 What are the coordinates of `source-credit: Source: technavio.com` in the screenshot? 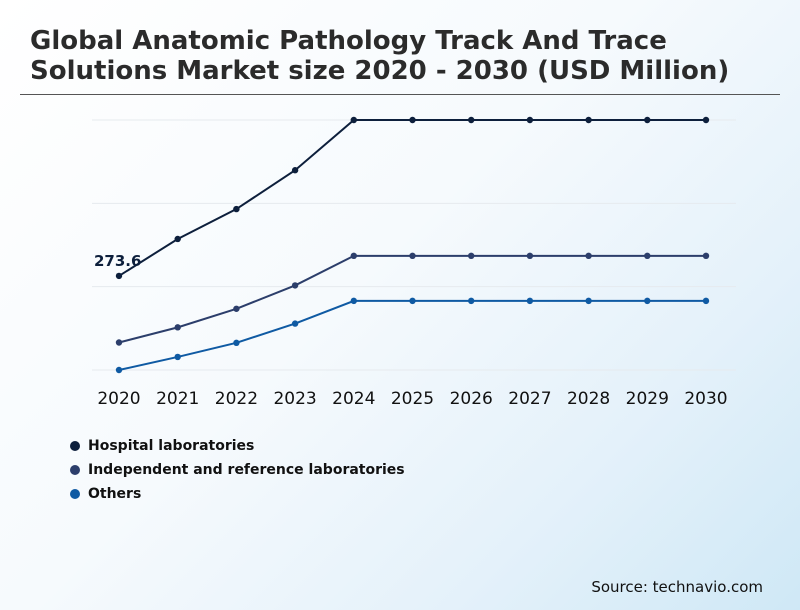 It's located at (677, 587).